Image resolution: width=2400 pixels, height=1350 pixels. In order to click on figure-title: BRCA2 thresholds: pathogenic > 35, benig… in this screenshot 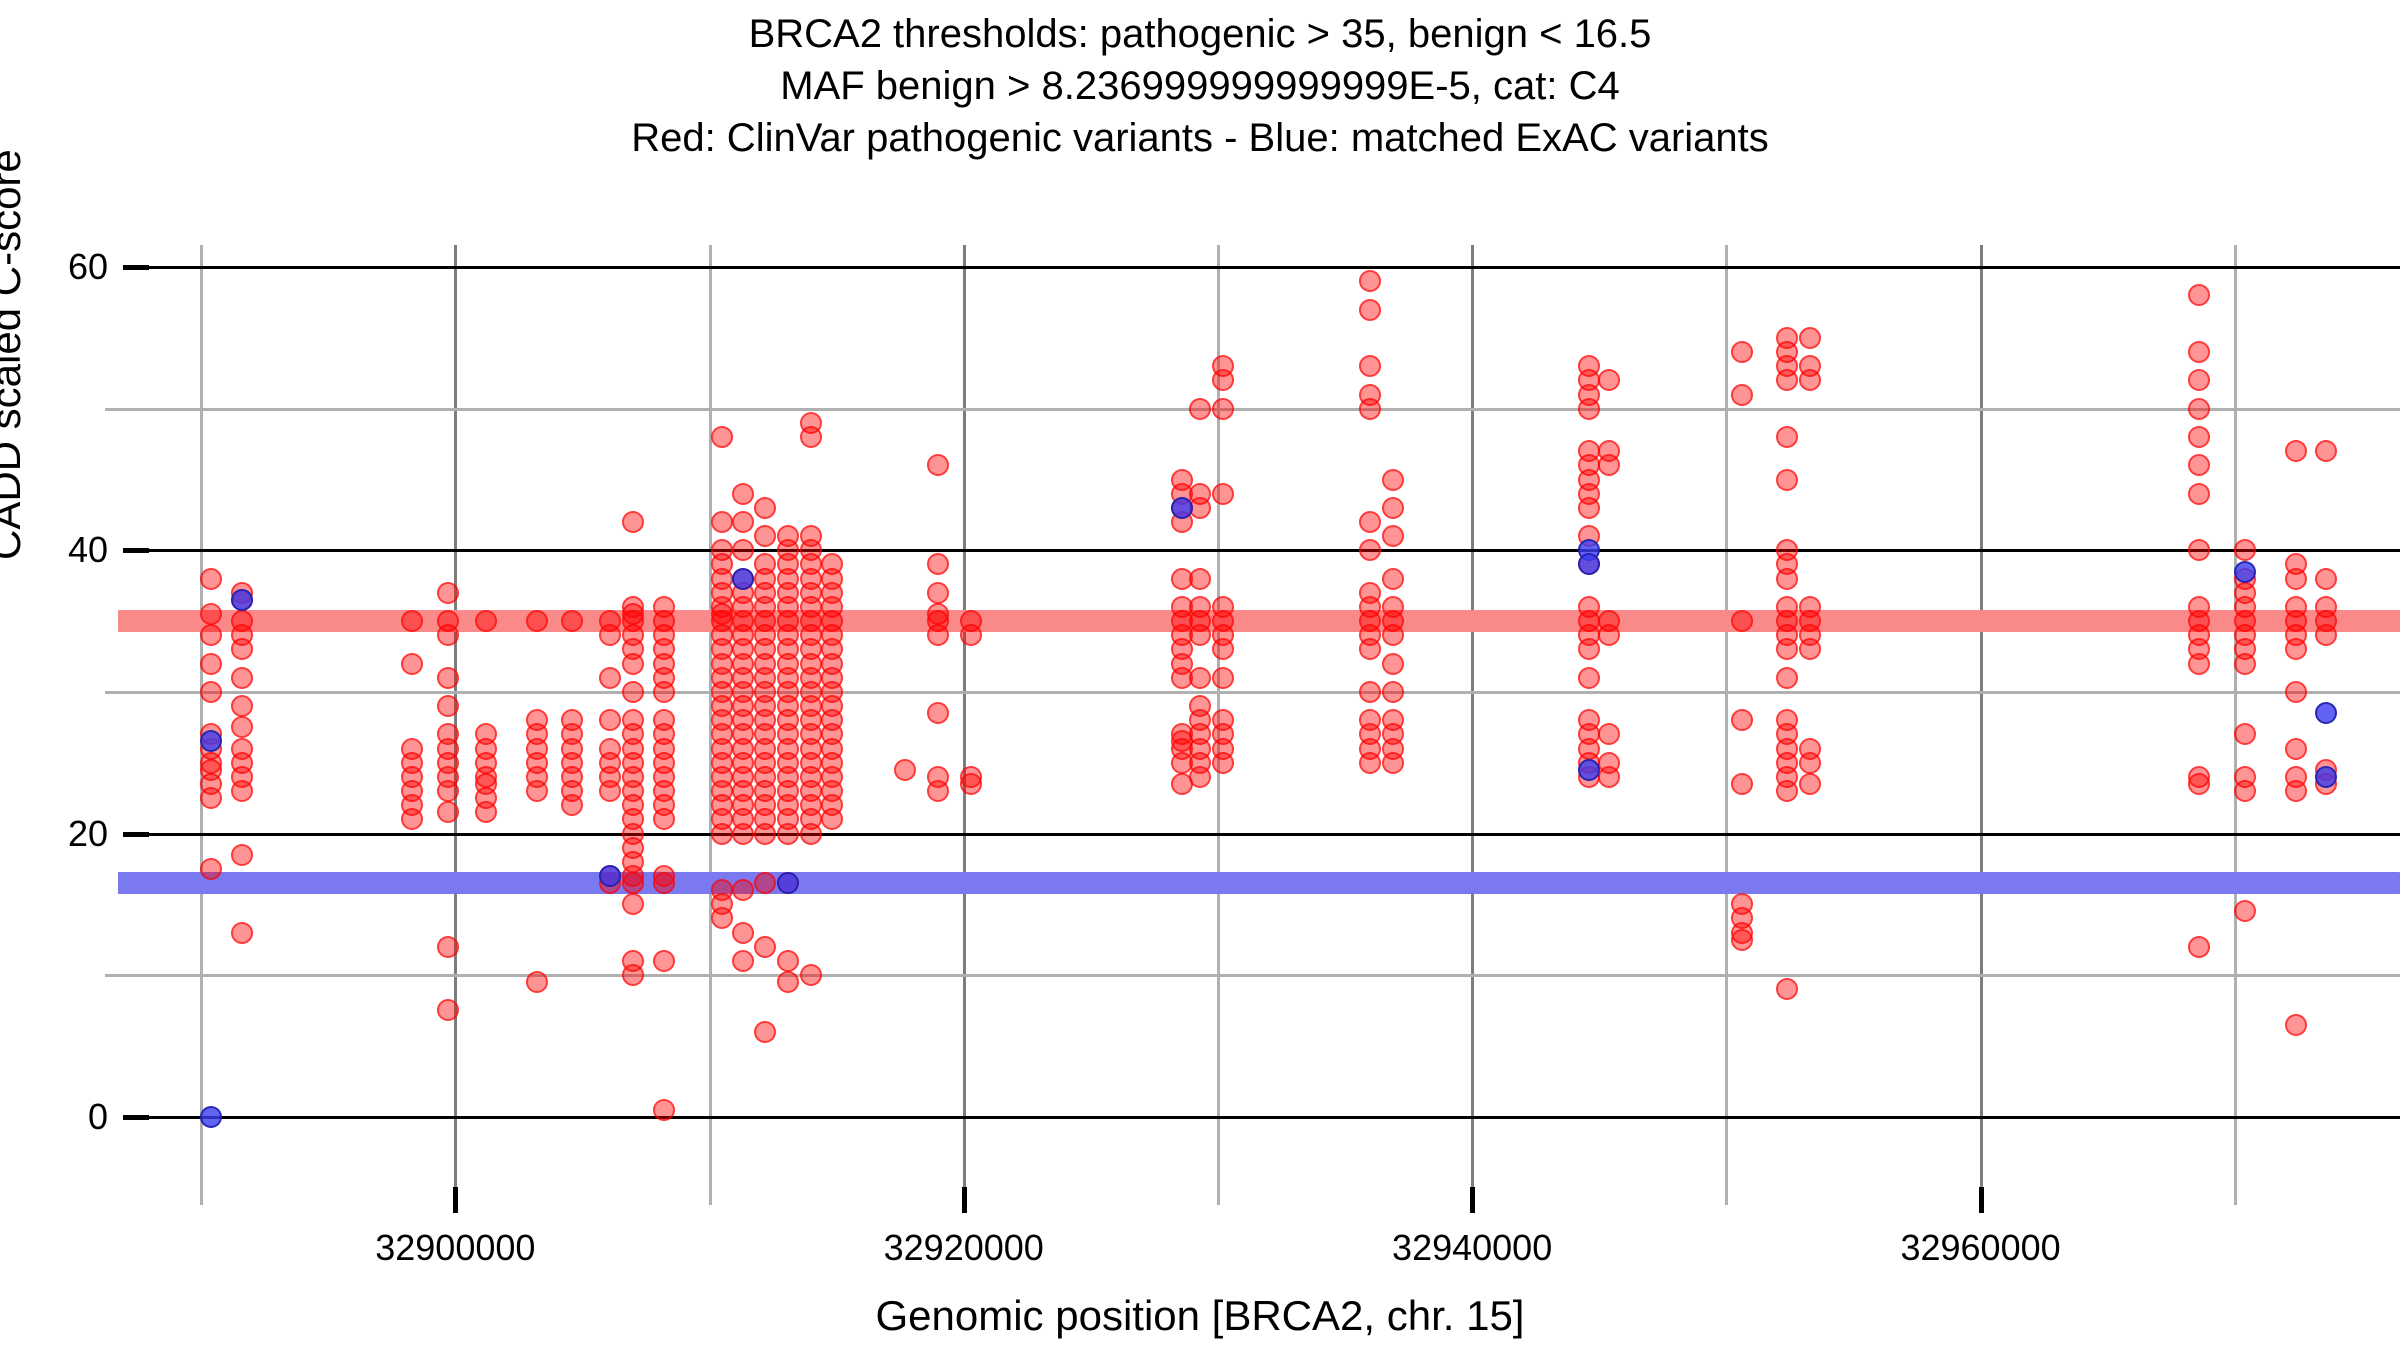, I will do `click(1200, 86)`.